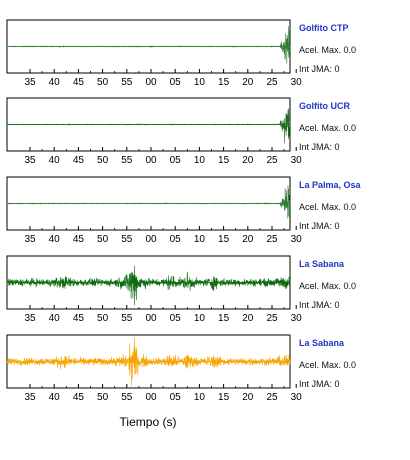 The height and width of the screenshot is (460, 410). What do you see at coordinates (324, 106) in the screenshot?
I see `station-name: Golfito UCR` at bounding box center [324, 106].